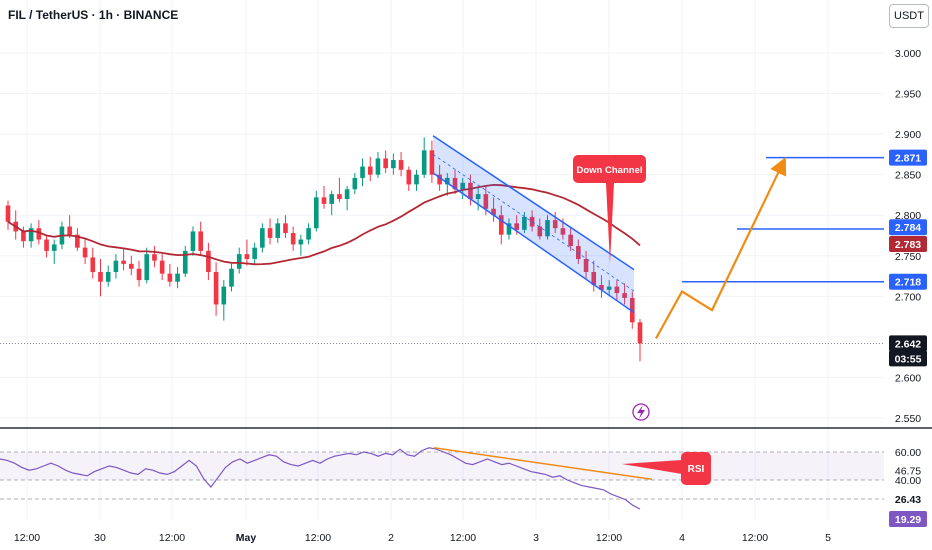  Describe the element at coordinates (908, 159) in the screenshot. I see `price-tag: 2.871` at that location.